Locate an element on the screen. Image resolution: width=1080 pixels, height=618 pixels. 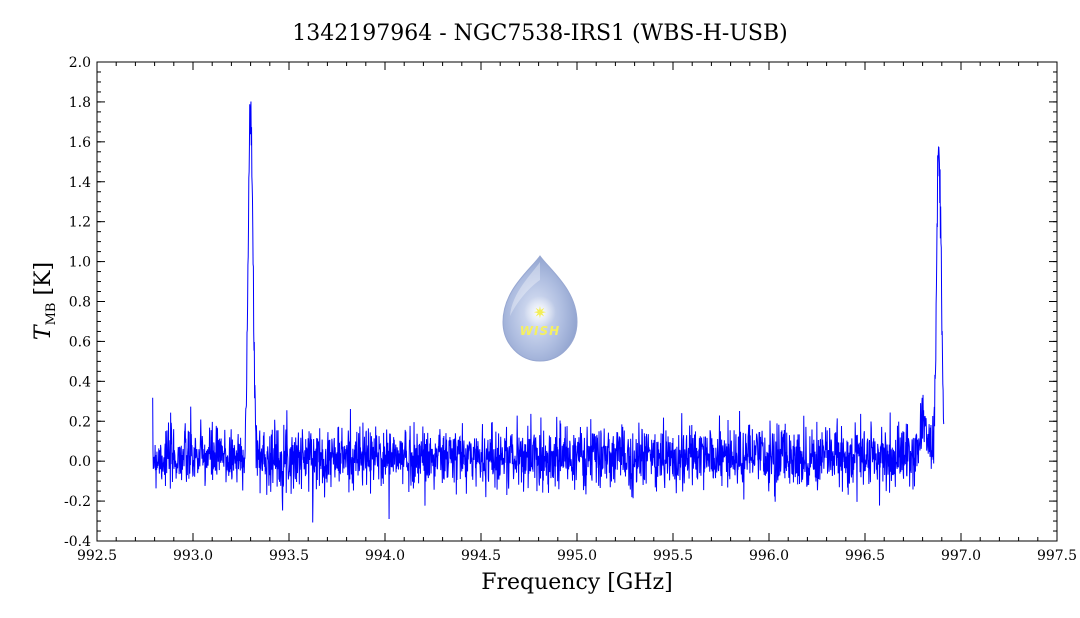
y-axis-label-symbol: T is located at coordinates (43, 331).